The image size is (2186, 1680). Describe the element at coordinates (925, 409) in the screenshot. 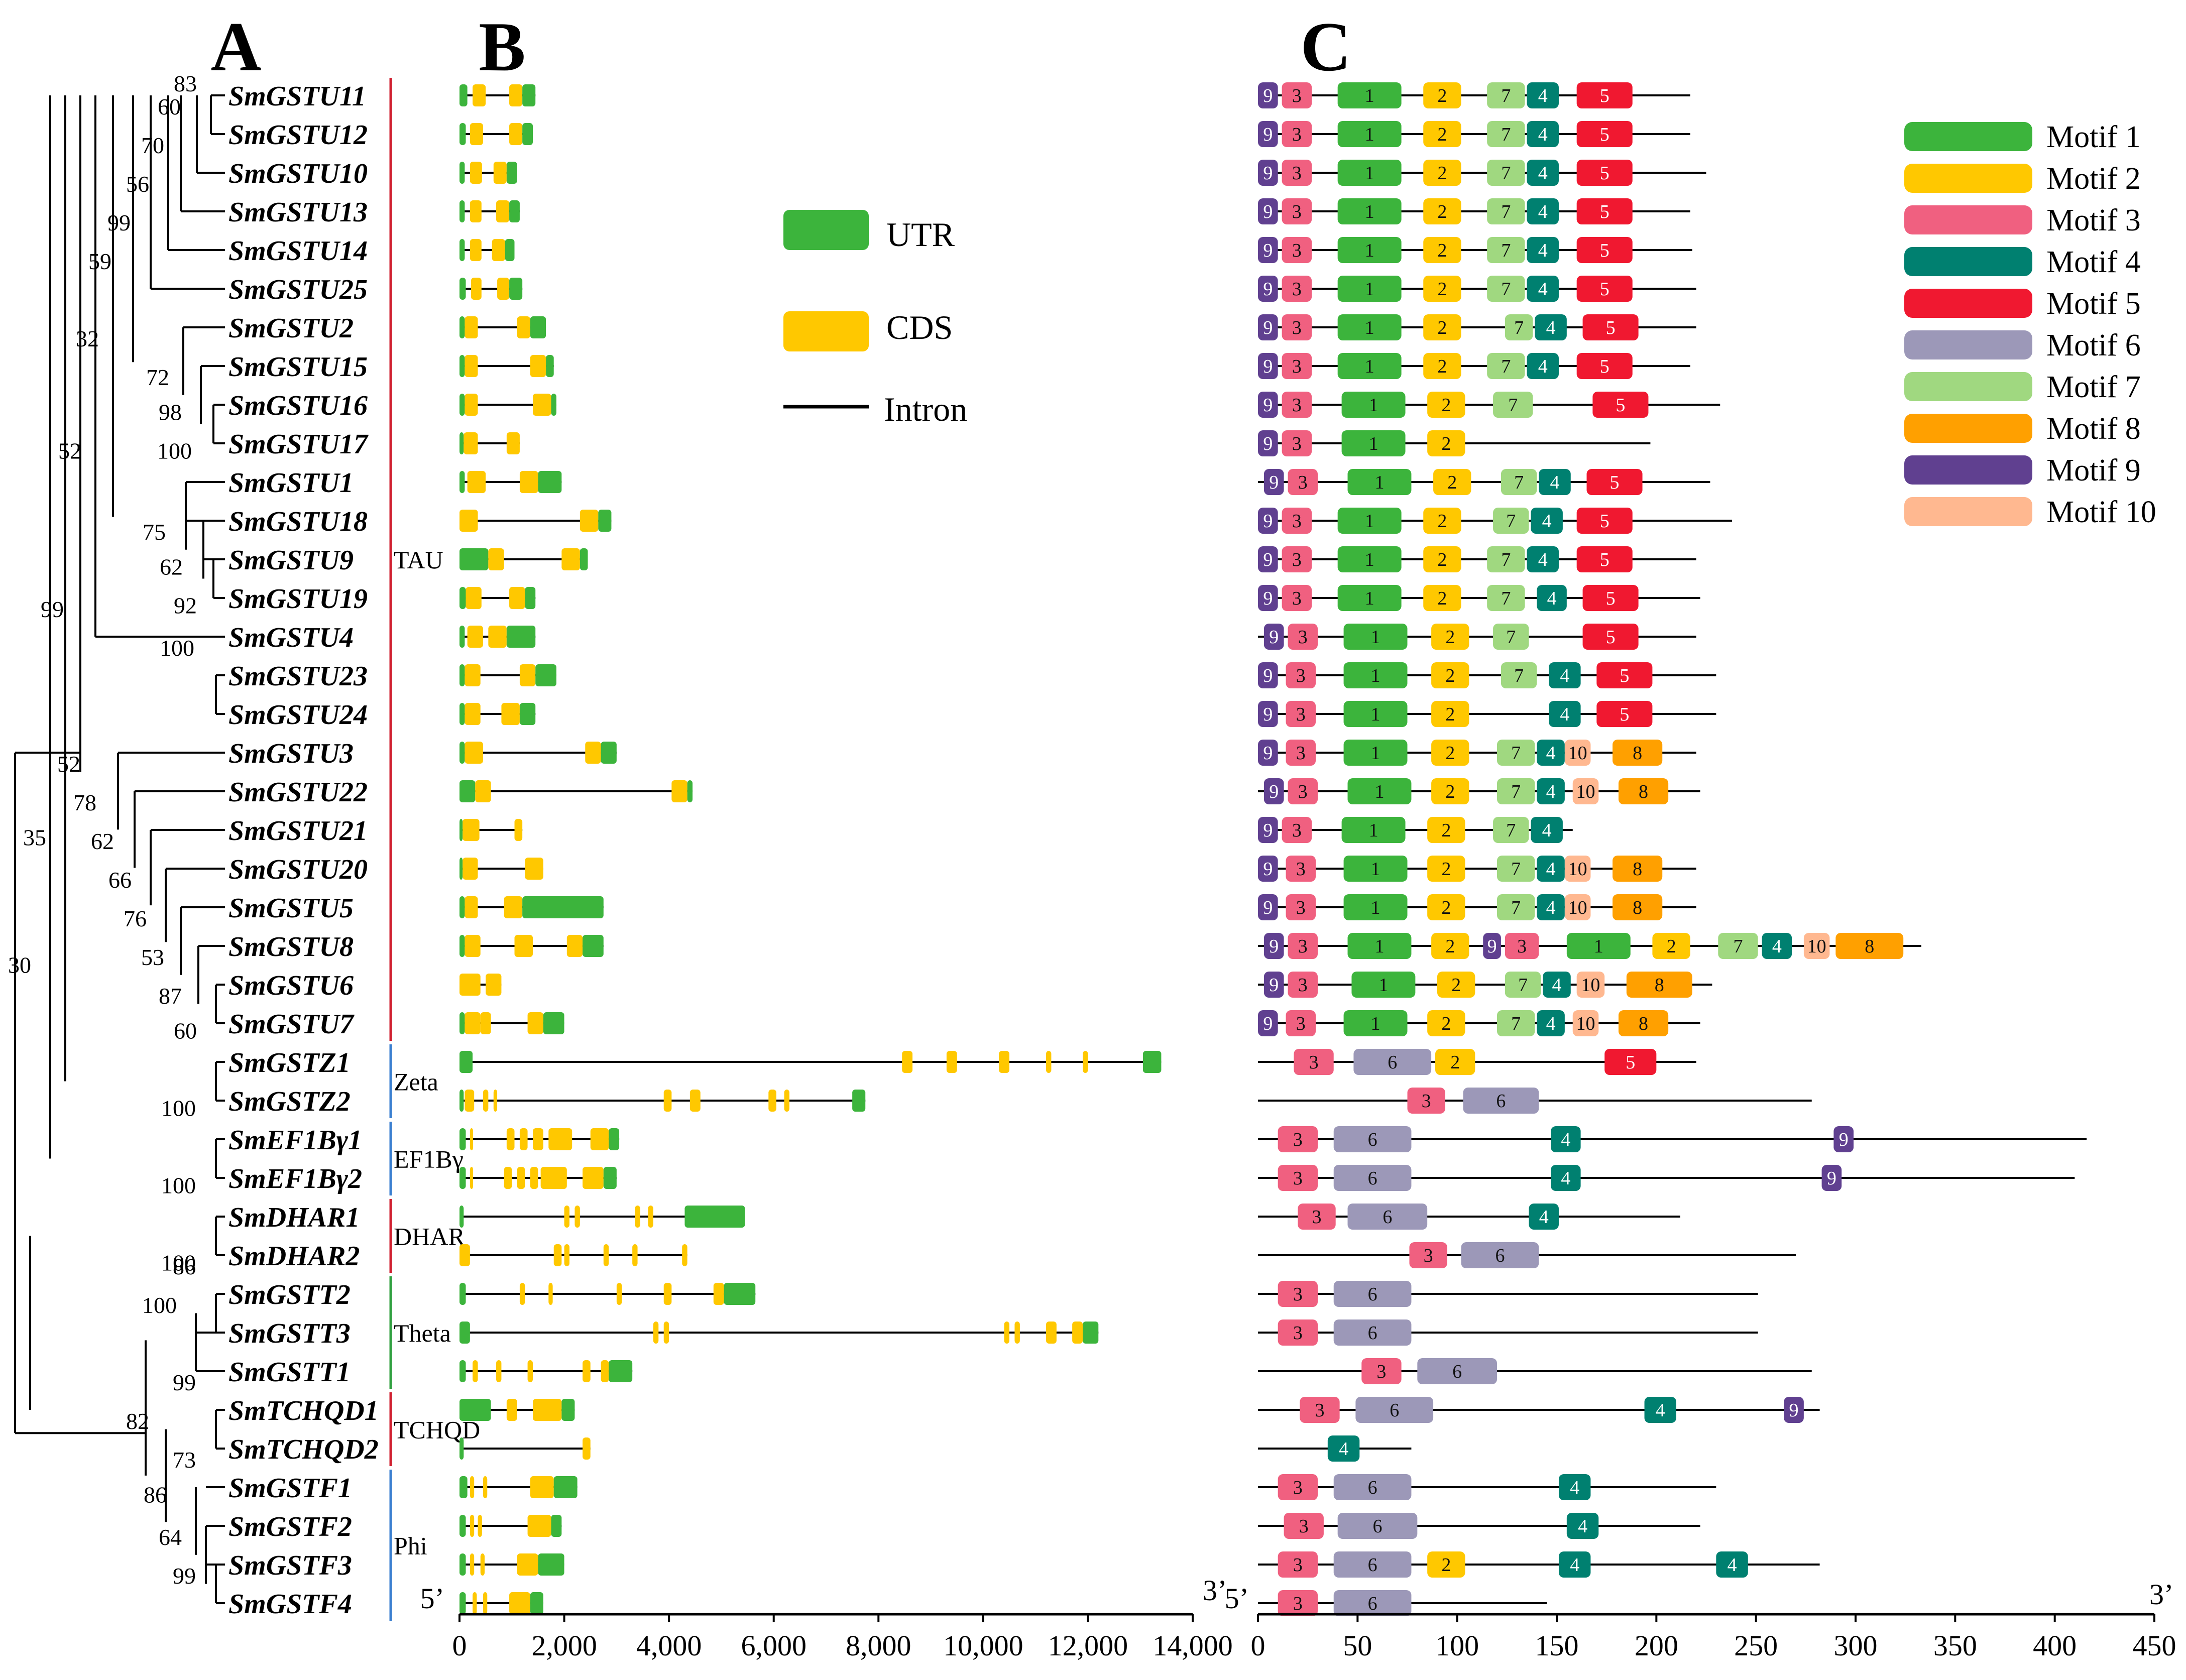

I see `legend-intron-label: Intron` at that location.